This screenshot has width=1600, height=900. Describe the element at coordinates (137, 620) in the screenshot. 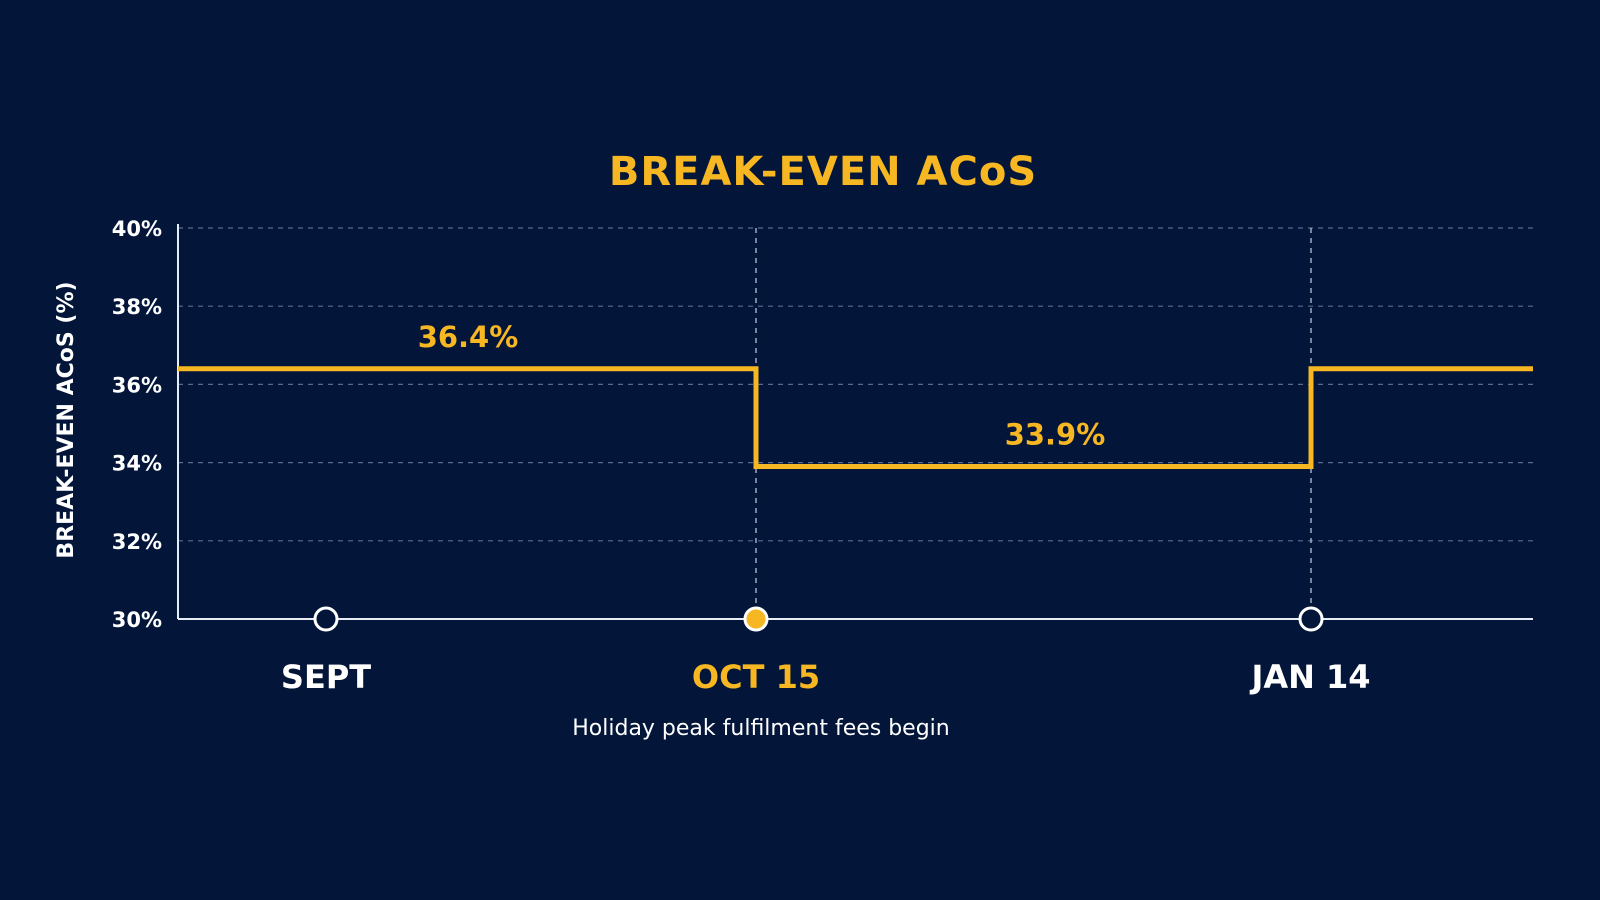

I see `y-tick-label: 30%` at that location.